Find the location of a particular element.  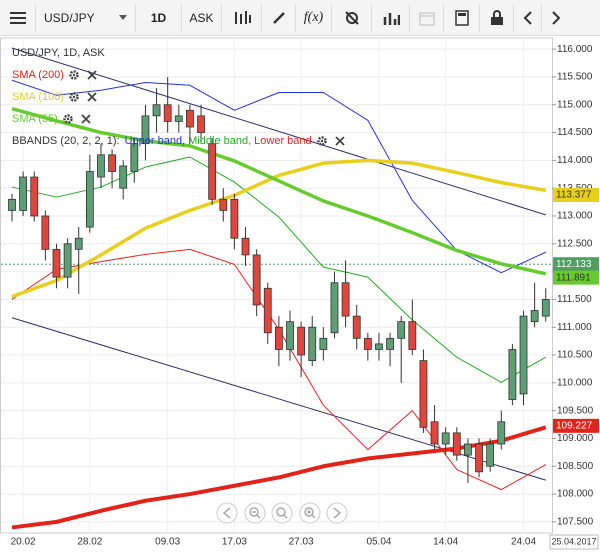

zoom-controls is located at coordinates (282, 513).